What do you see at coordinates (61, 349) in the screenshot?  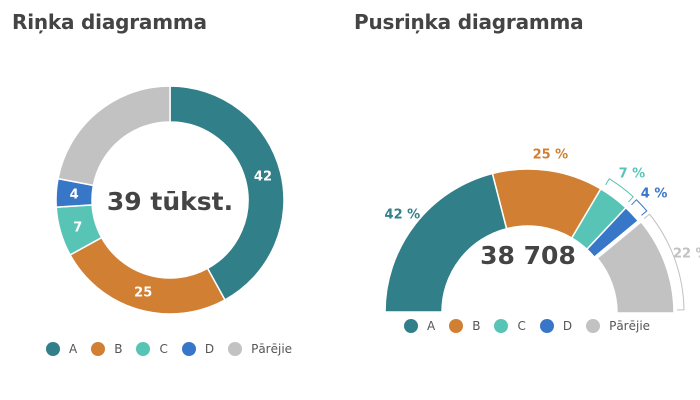 I see `donut-legend-item-a: A` at bounding box center [61, 349].